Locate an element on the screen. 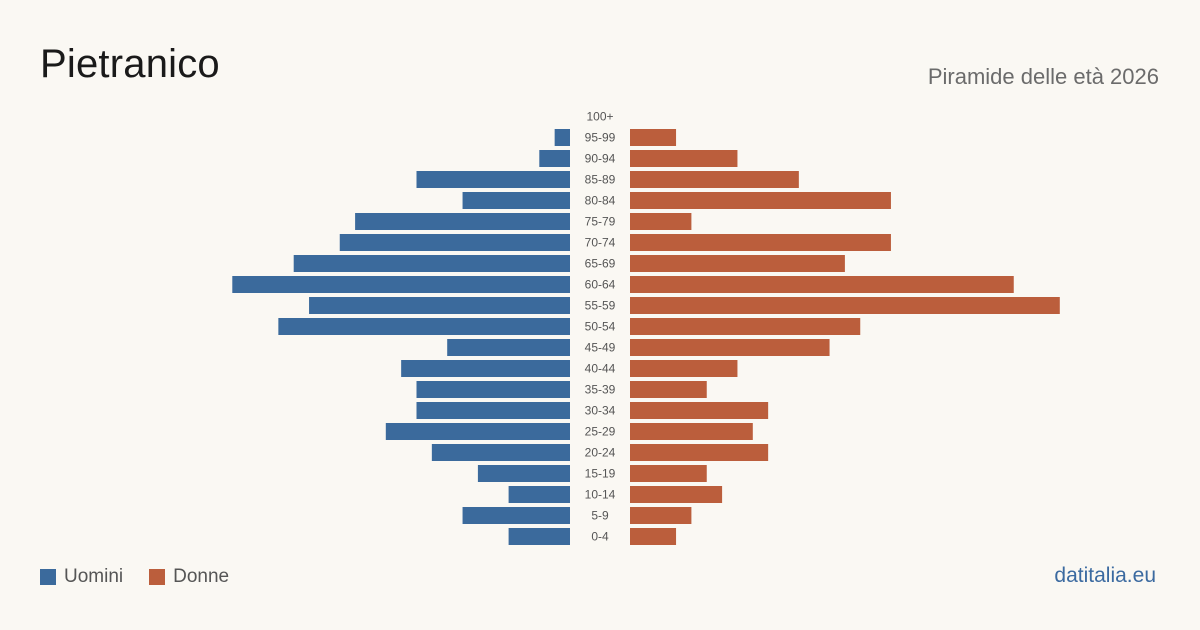 This screenshot has width=1200, height=630. page-title: Pietranico is located at coordinates (130, 64).